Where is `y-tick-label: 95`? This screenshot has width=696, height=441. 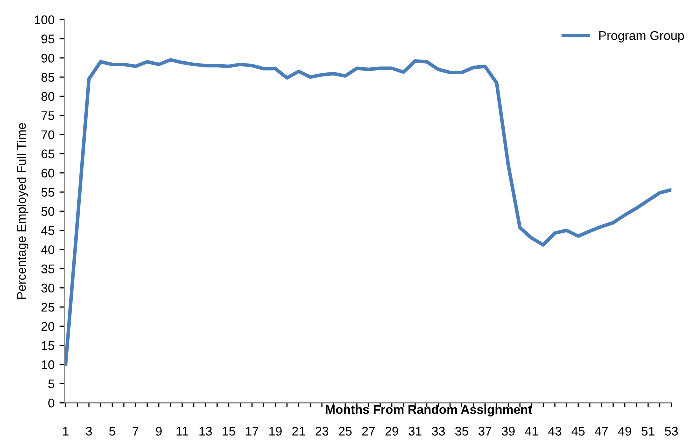 y-tick-label: 95 is located at coordinates (48, 39).